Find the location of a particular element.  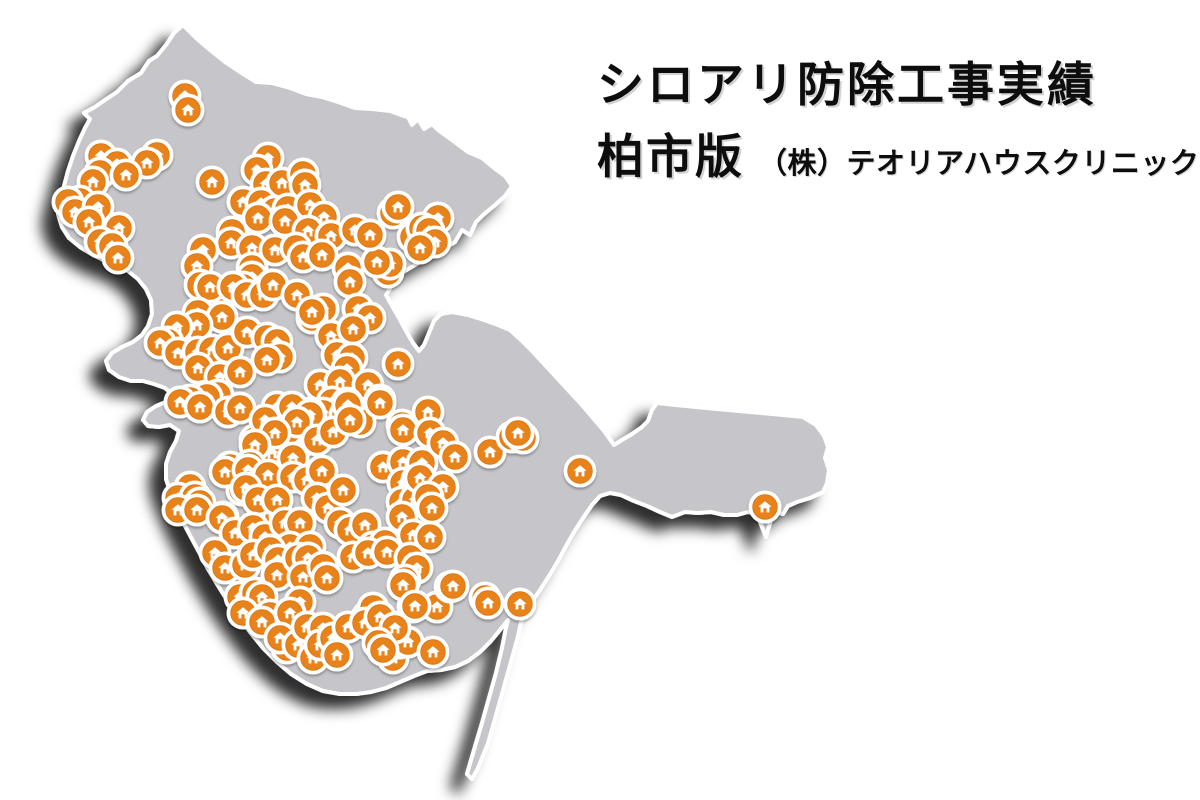

page-title: シロアリ防除工事実績 is located at coordinates (847, 84).